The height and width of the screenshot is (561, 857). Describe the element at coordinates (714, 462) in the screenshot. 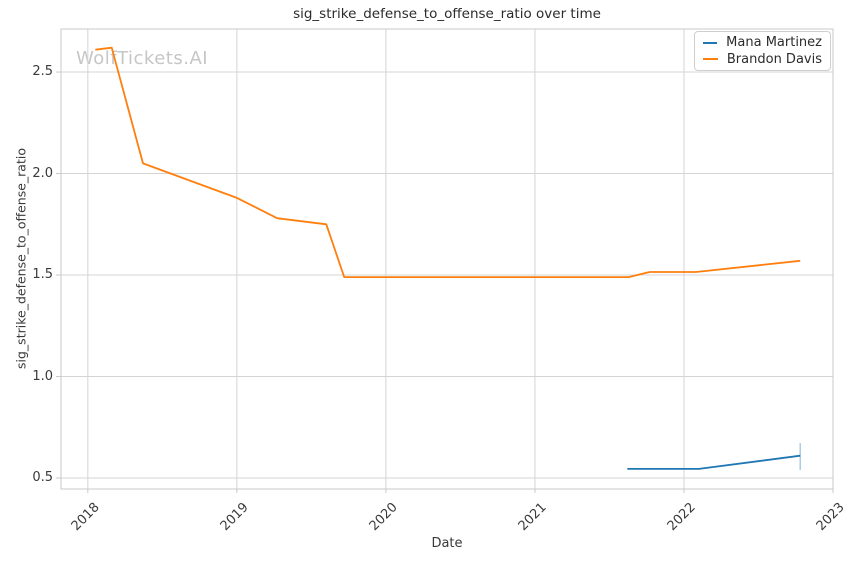

I see `series-line-mana-martinez` at that location.